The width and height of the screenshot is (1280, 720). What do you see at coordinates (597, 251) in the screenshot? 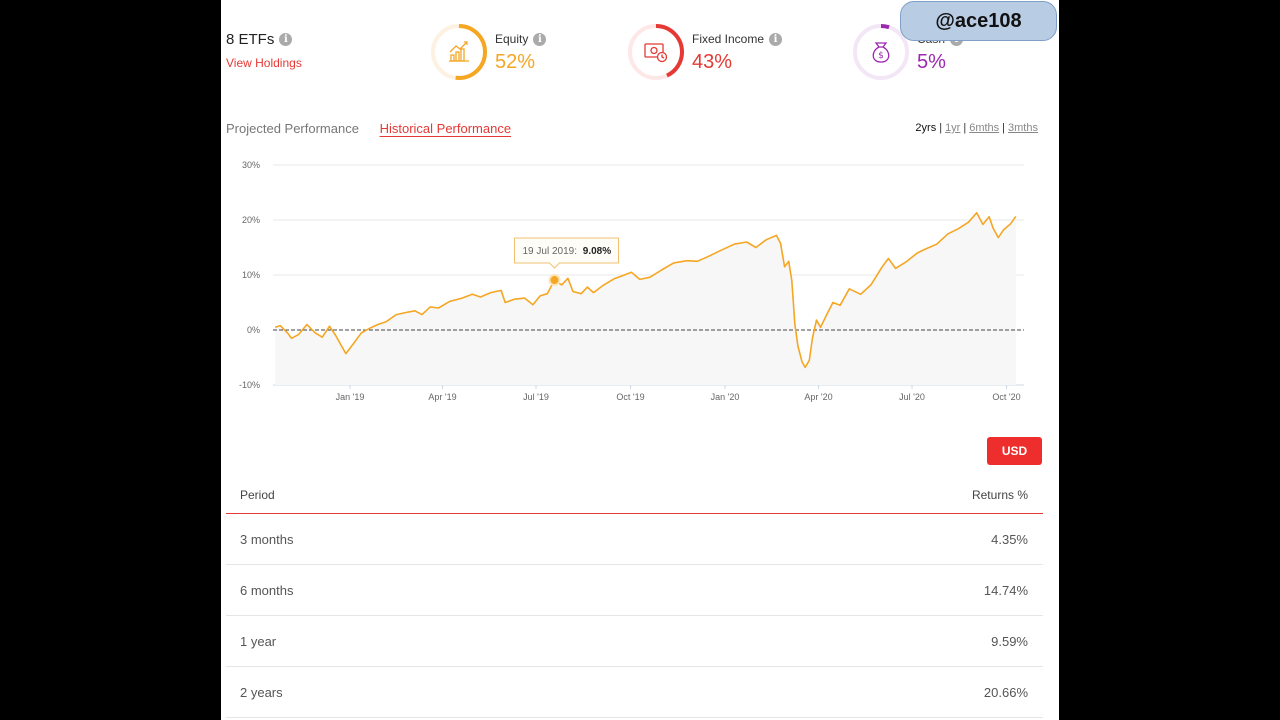
I see `tooltip-value: 9.08%` at bounding box center [597, 251].